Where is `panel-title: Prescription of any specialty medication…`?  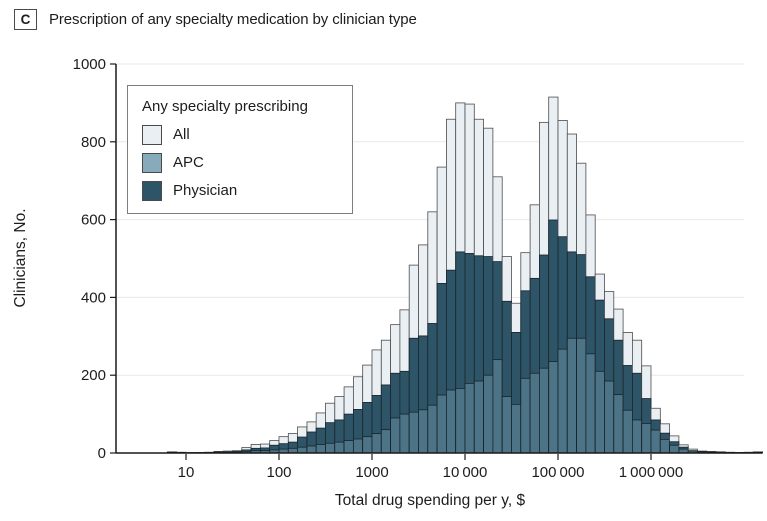 panel-title: Prescription of any specialty medication… is located at coordinates (233, 19).